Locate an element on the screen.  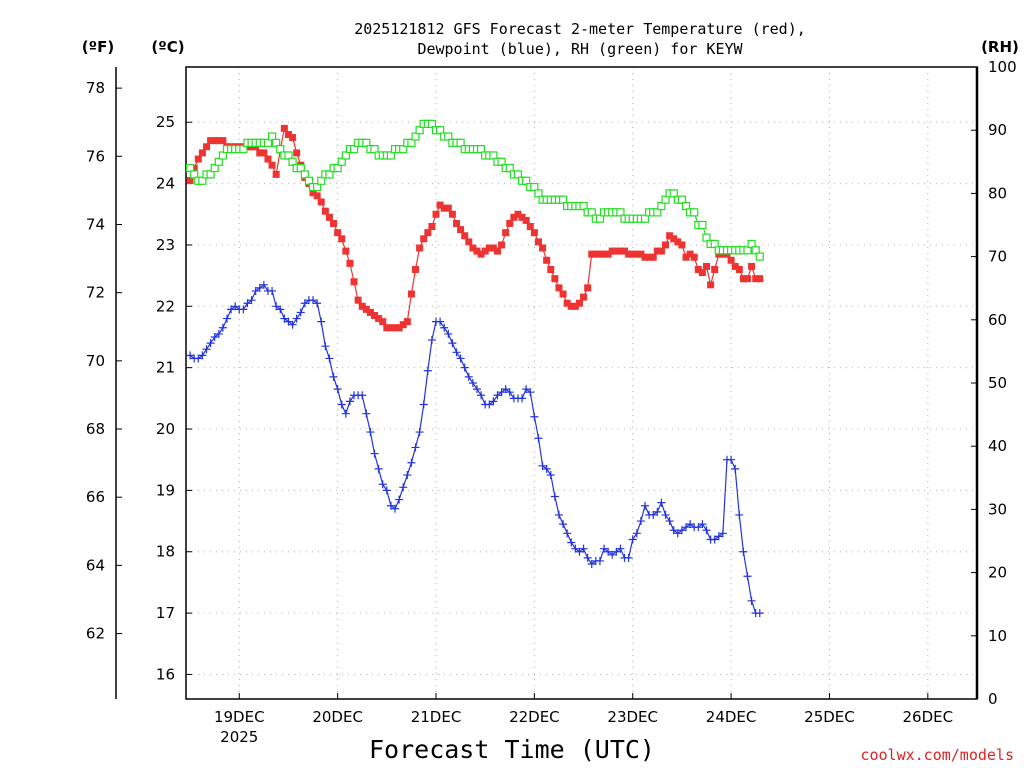
celsius-tick-label: 17 is located at coordinates (165, 613).